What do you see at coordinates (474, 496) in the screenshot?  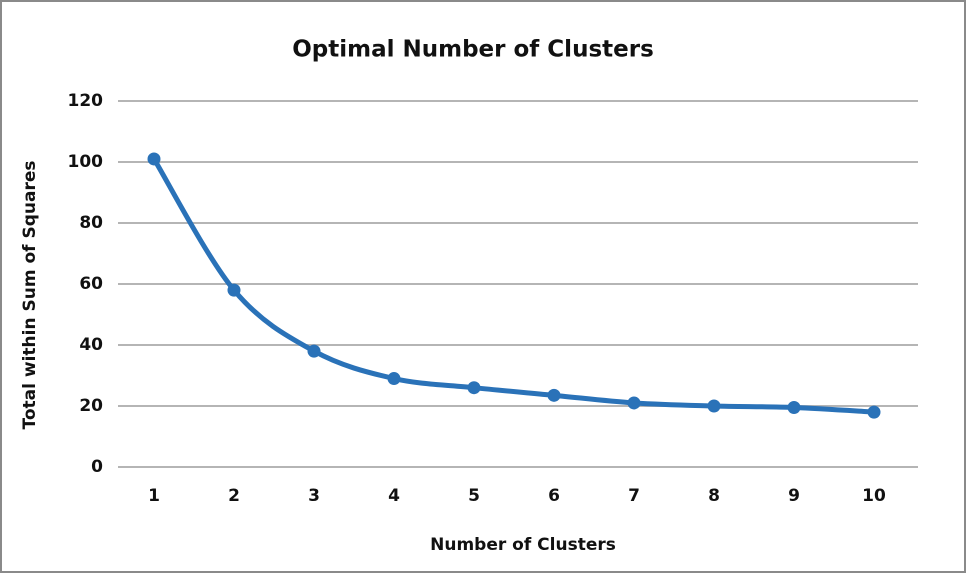 I see `x-tick-label: 5` at bounding box center [474, 496].